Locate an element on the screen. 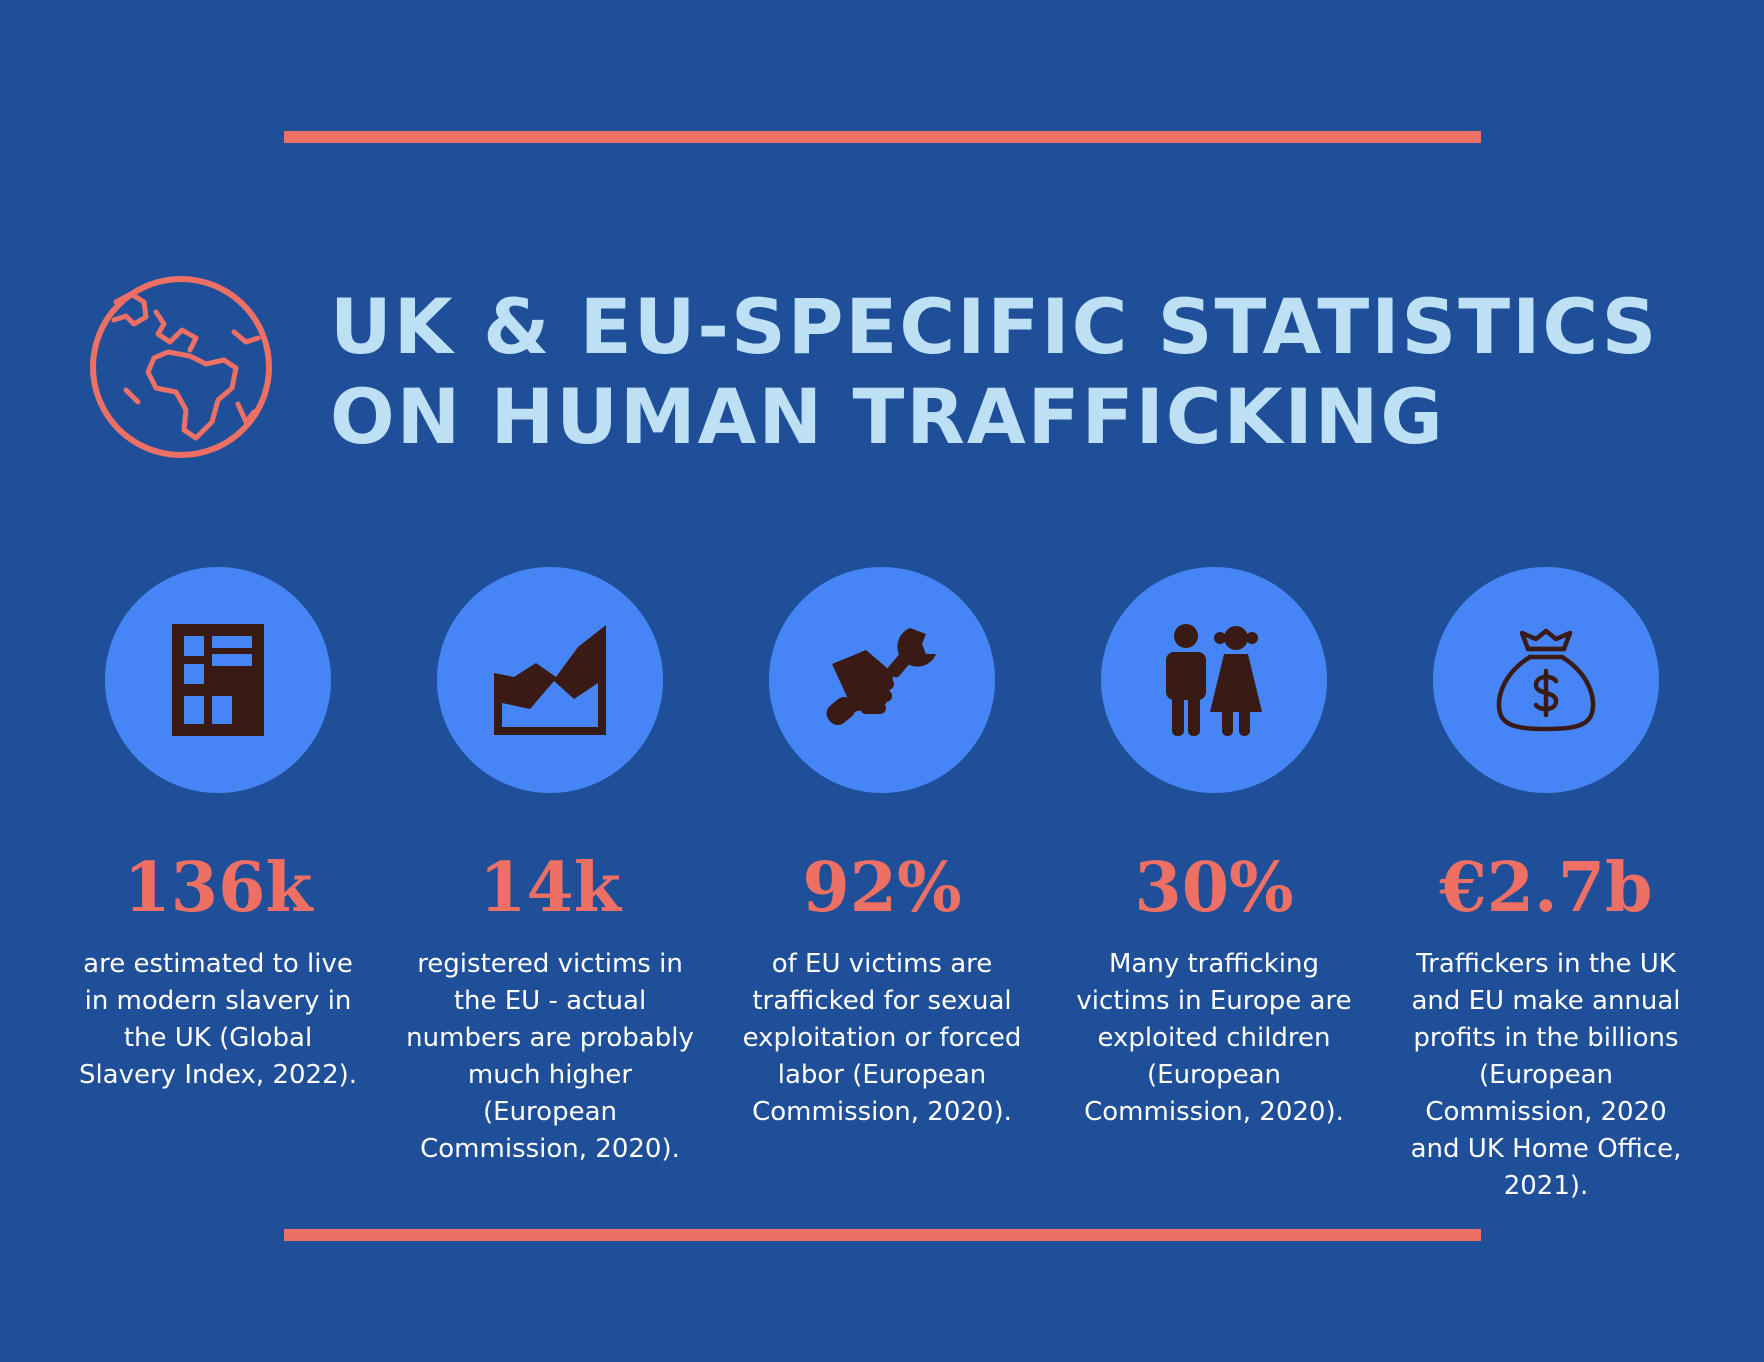 The height and width of the screenshot is (1362, 1764). globe-icon is located at coordinates (181, 367).